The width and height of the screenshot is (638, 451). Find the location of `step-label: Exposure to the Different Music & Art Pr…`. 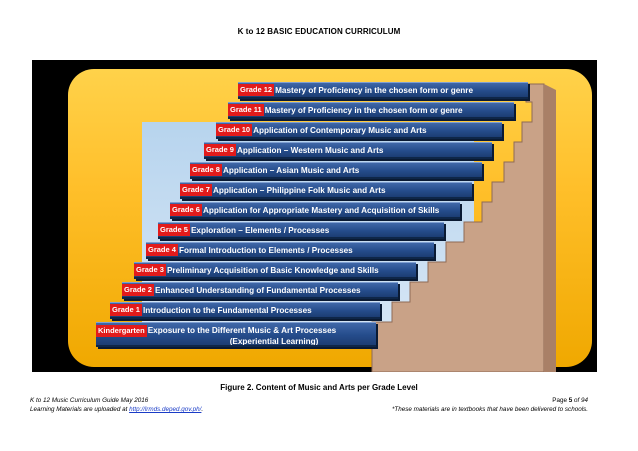

step-label: Exposure to the Different Music & Art Pr… is located at coordinates (242, 330).